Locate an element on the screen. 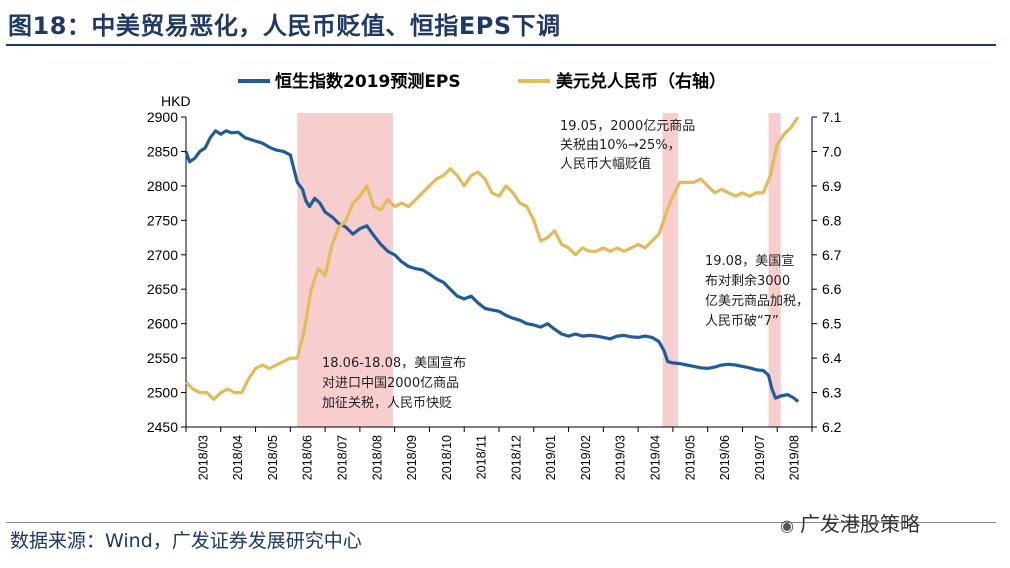 Image resolution: width=1010 pixels, height=568 pixels. x-tick-label: 2019/08 is located at coordinates (795, 457).